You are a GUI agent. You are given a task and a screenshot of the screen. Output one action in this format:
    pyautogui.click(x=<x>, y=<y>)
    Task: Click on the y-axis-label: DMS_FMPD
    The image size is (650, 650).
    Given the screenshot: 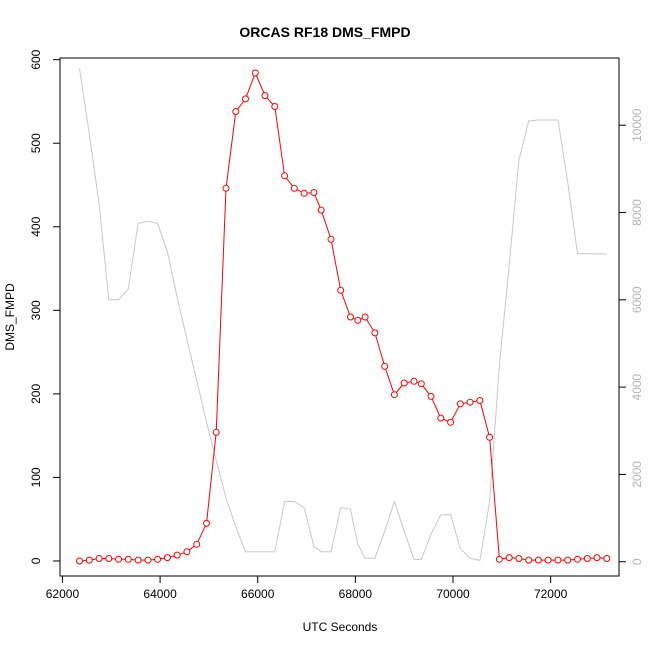 What is the action you would take?
    pyautogui.click(x=10, y=317)
    